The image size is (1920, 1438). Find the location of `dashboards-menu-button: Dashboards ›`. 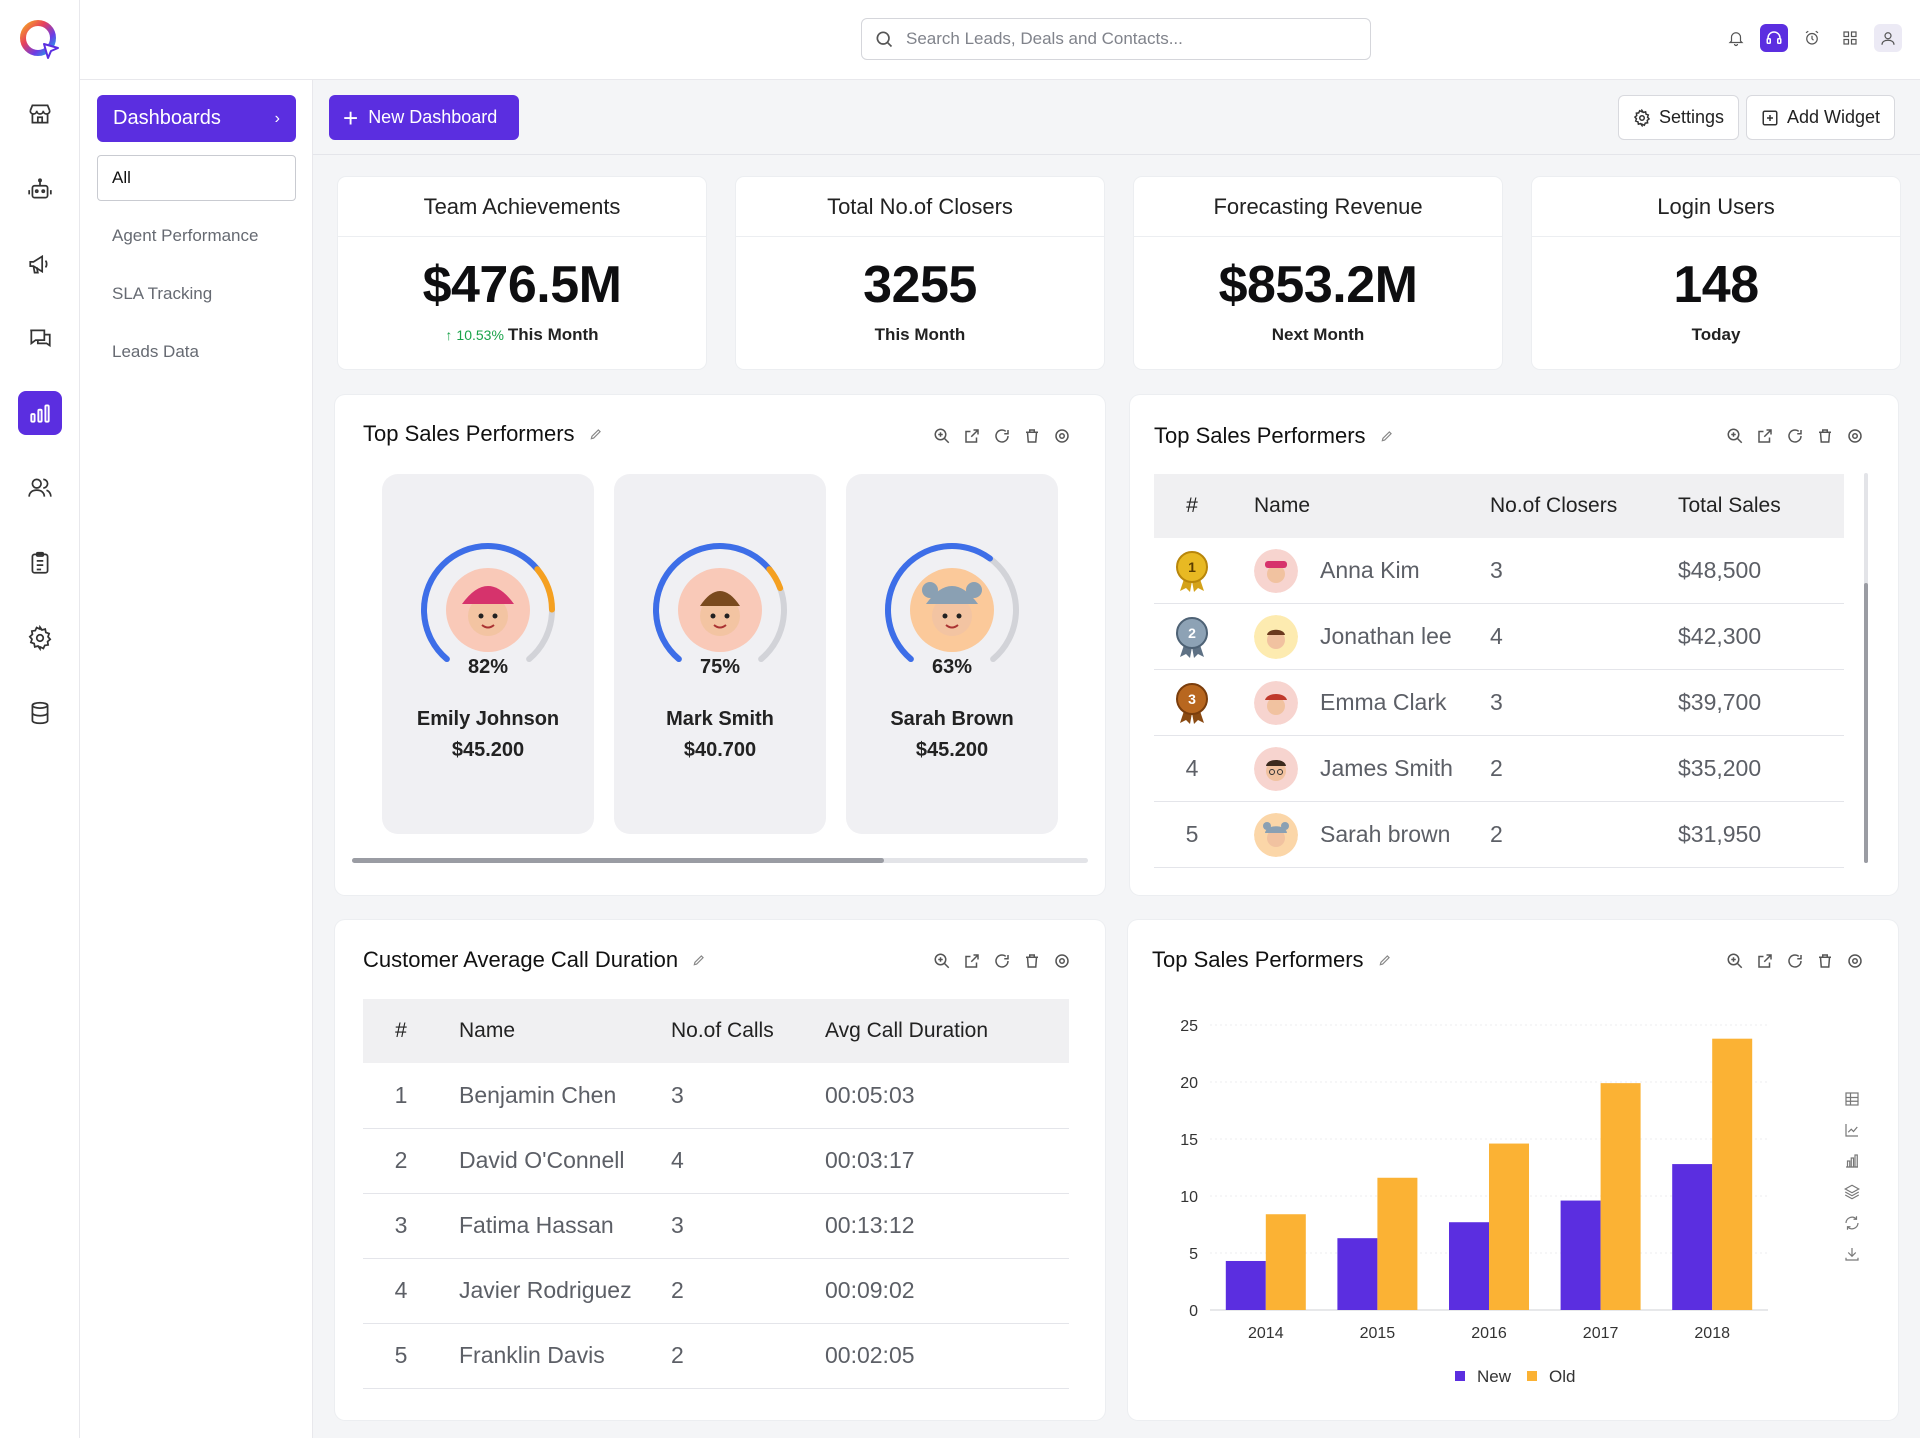

dashboards-menu-button: Dashboards › is located at coordinates (196, 118).